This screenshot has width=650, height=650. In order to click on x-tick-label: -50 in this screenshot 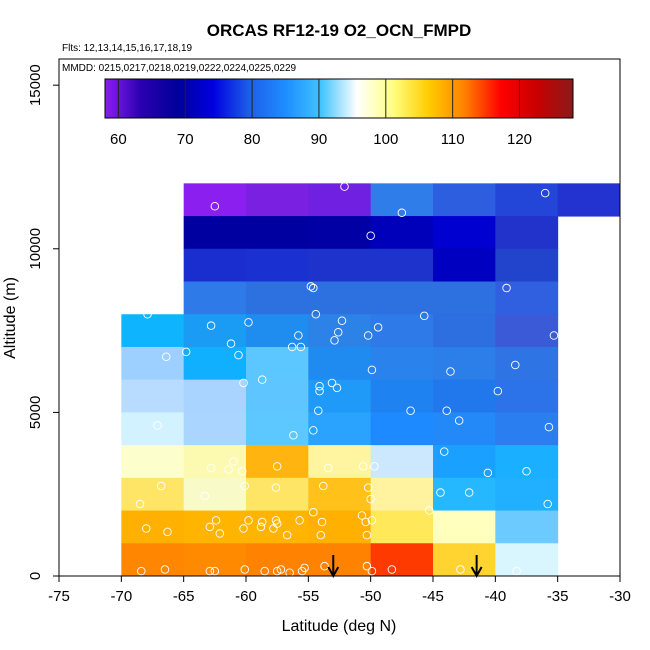, I will do `click(371, 596)`.